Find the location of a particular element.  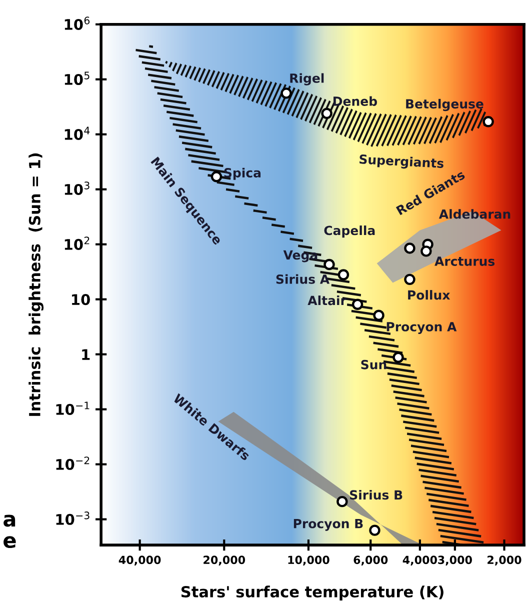

y-tick-label: 1 is located at coordinates (86, 354).